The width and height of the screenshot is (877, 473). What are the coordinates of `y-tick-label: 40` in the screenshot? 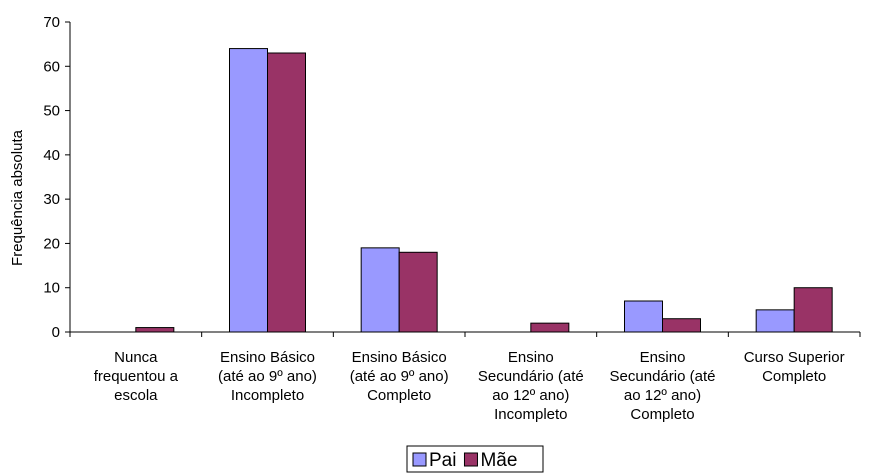 It's located at (51, 155).